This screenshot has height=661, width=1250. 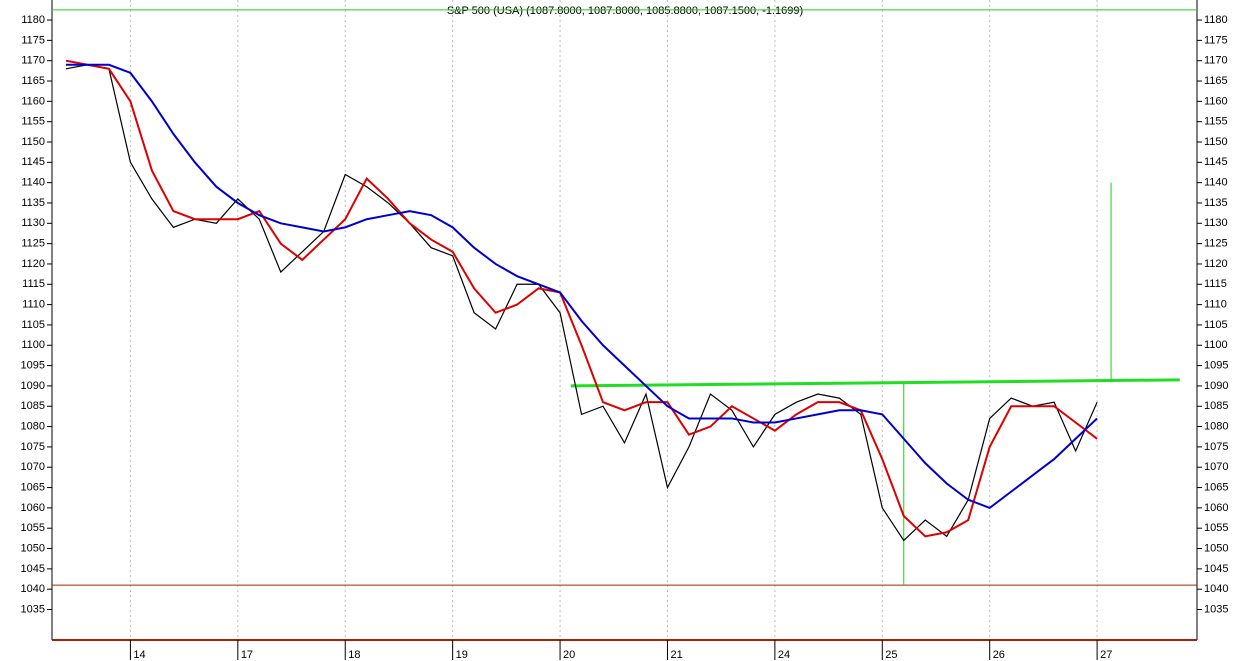 What do you see at coordinates (784, 655) in the screenshot?
I see `x-tick-label: 24` at bounding box center [784, 655].